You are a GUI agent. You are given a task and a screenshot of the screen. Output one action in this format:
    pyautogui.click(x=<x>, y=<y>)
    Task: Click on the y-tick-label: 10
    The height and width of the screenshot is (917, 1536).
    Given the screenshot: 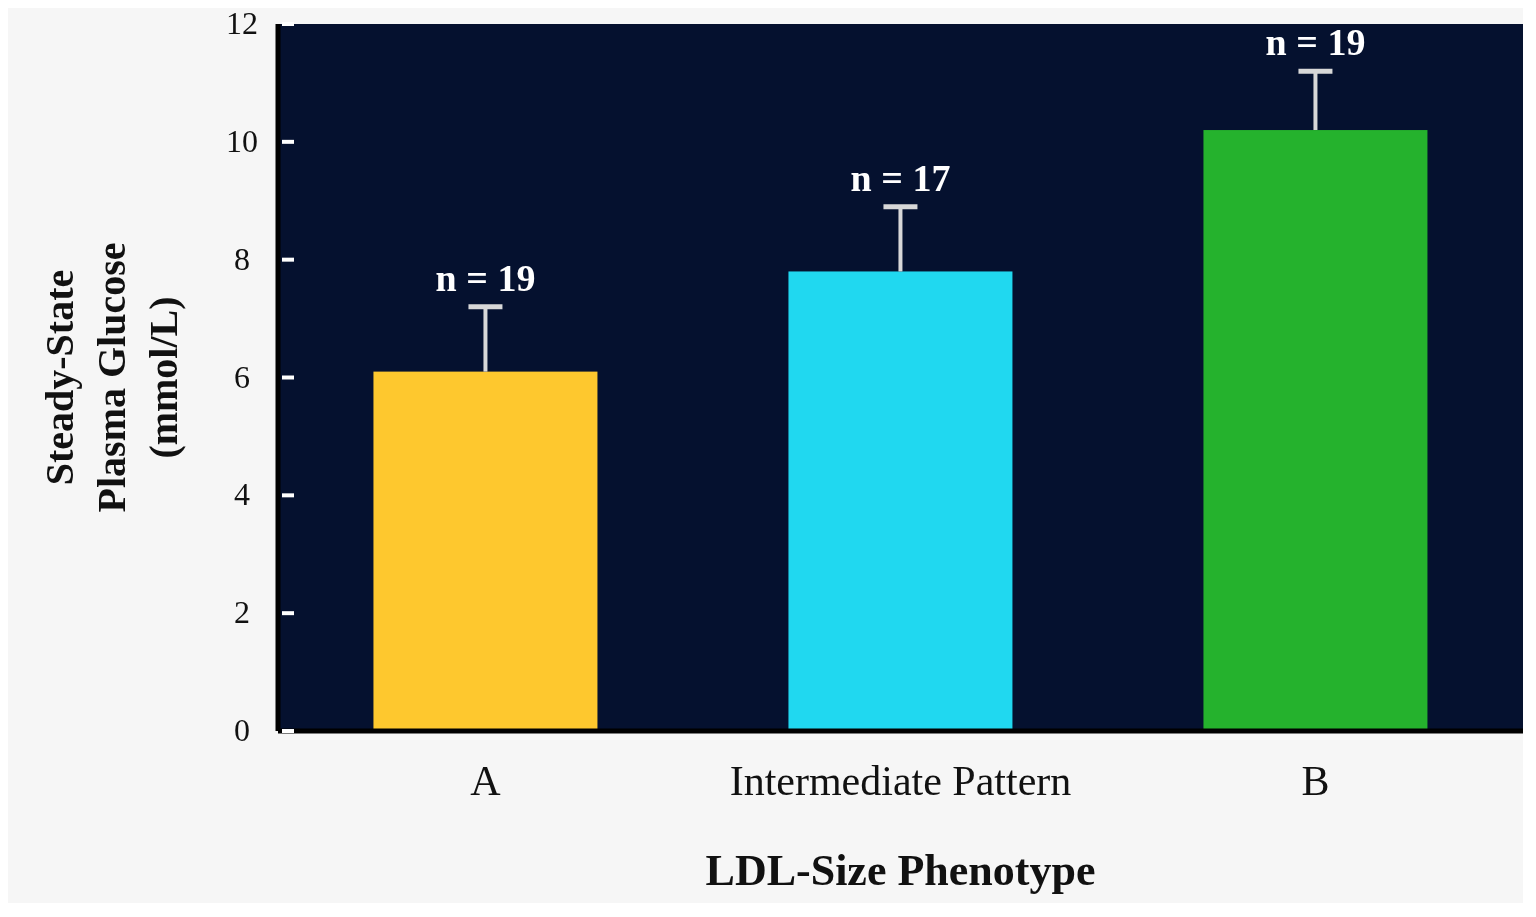 What is the action you would take?
    pyautogui.click(x=242, y=140)
    